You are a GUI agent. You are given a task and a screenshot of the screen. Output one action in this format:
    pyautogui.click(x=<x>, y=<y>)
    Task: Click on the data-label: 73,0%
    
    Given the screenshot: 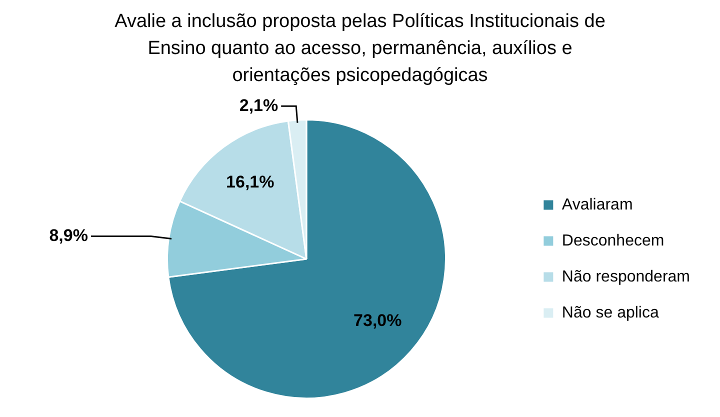 What is the action you would take?
    pyautogui.click(x=378, y=320)
    